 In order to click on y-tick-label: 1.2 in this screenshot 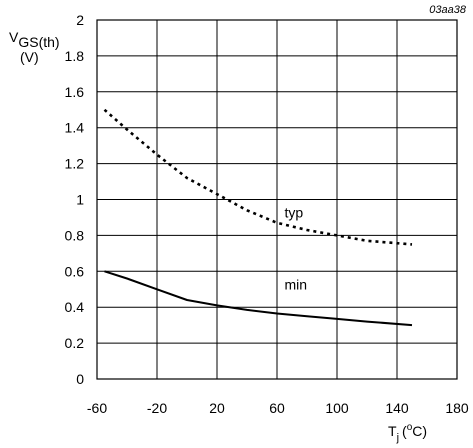, I will do `click(75, 164)`.